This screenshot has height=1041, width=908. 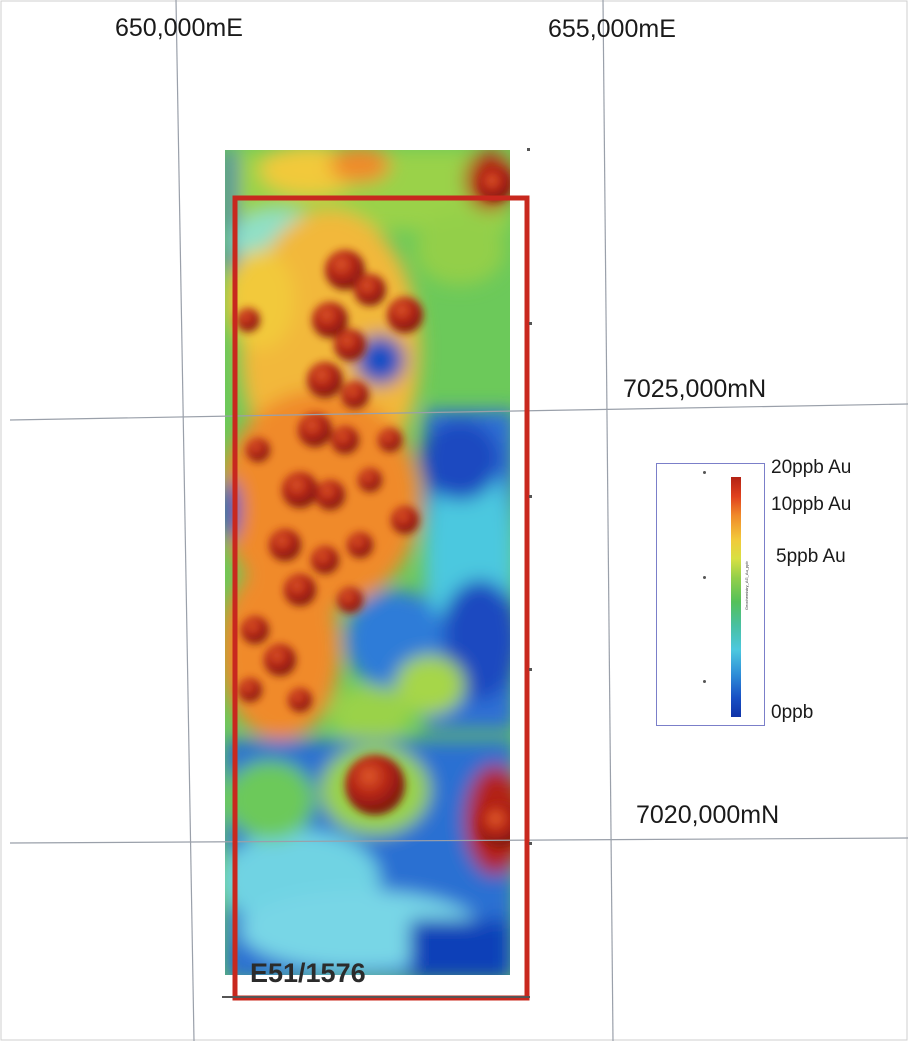 What do you see at coordinates (811, 504) in the screenshot?
I see `legend-label-10ppb: 10ppb Au` at bounding box center [811, 504].